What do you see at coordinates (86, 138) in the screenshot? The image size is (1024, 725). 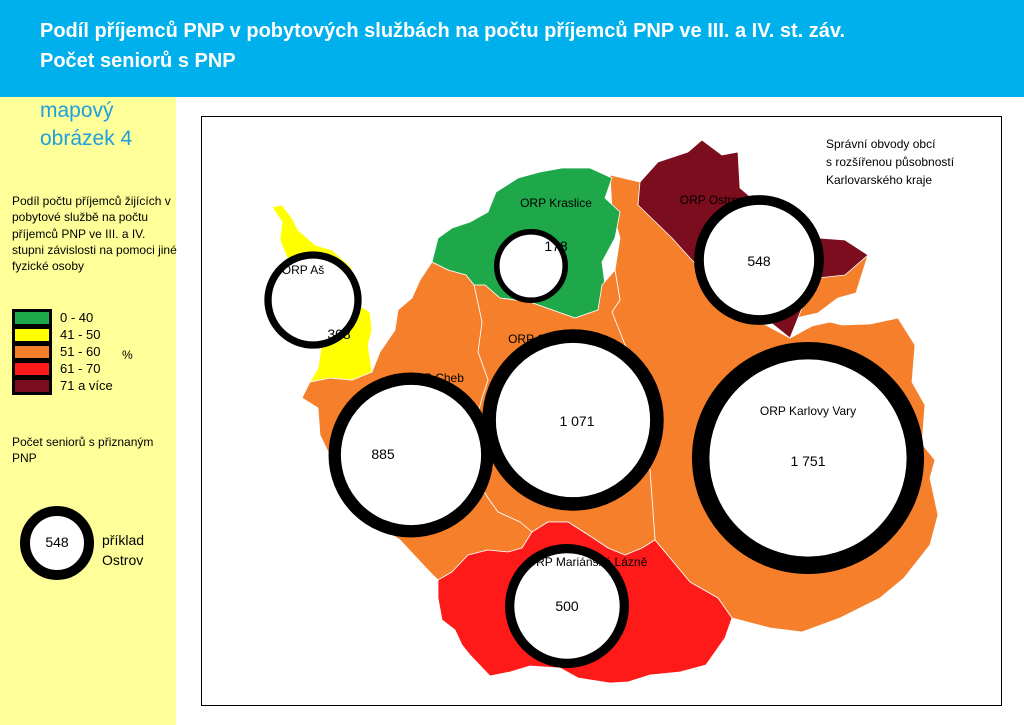 I see `map-number-line2: obrázek 4` at bounding box center [86, 138].